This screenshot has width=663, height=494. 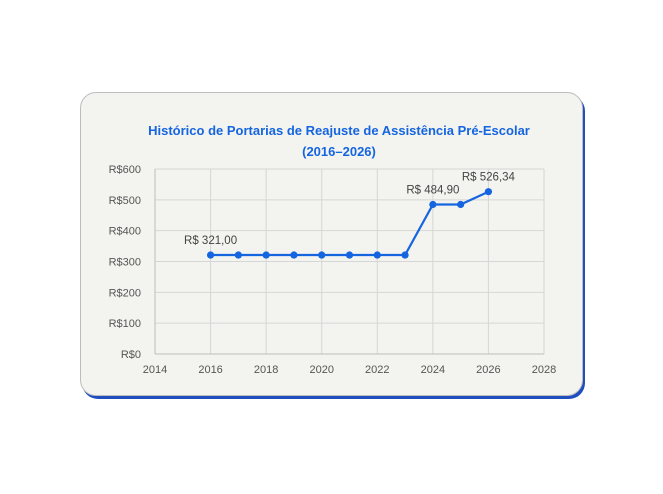 I want to click on y-tick-label: R$0, so click(x=131, y=355).